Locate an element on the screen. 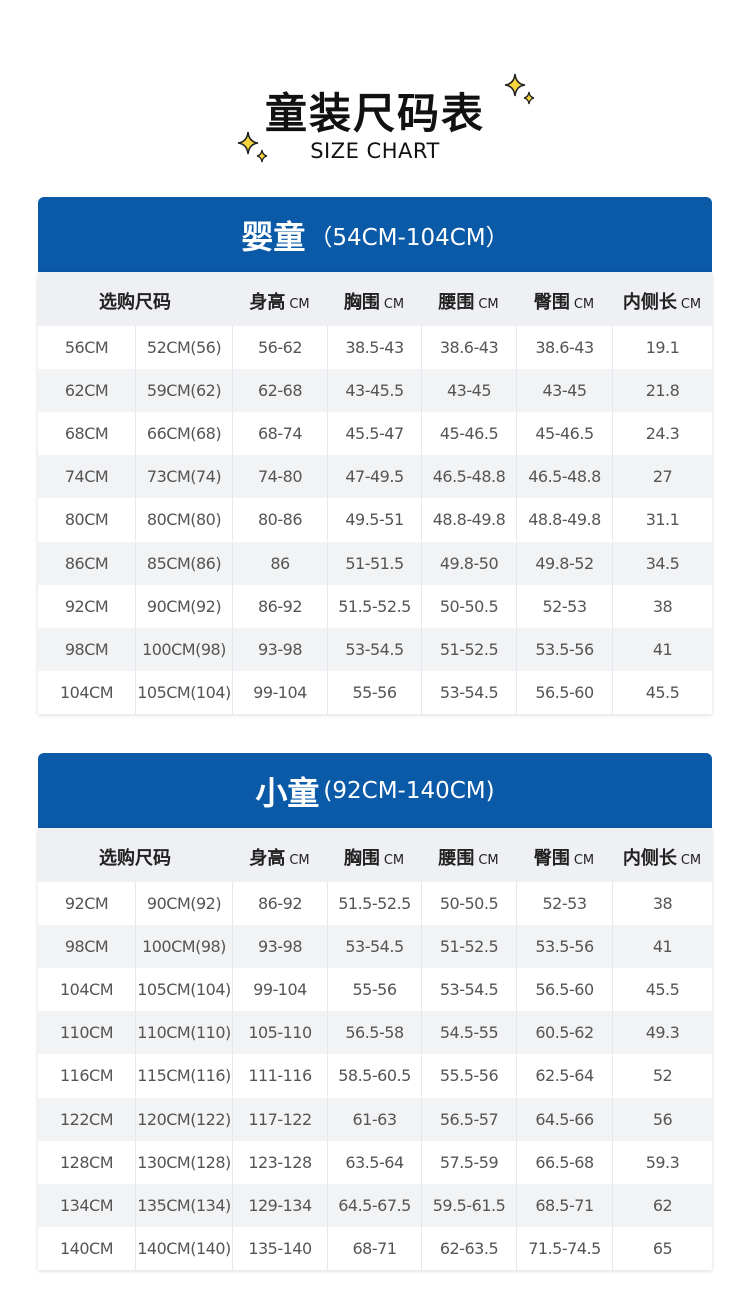 This screenshot has width=750, height=1291. table-cell: 80CM is located at coordinates (86, 520).